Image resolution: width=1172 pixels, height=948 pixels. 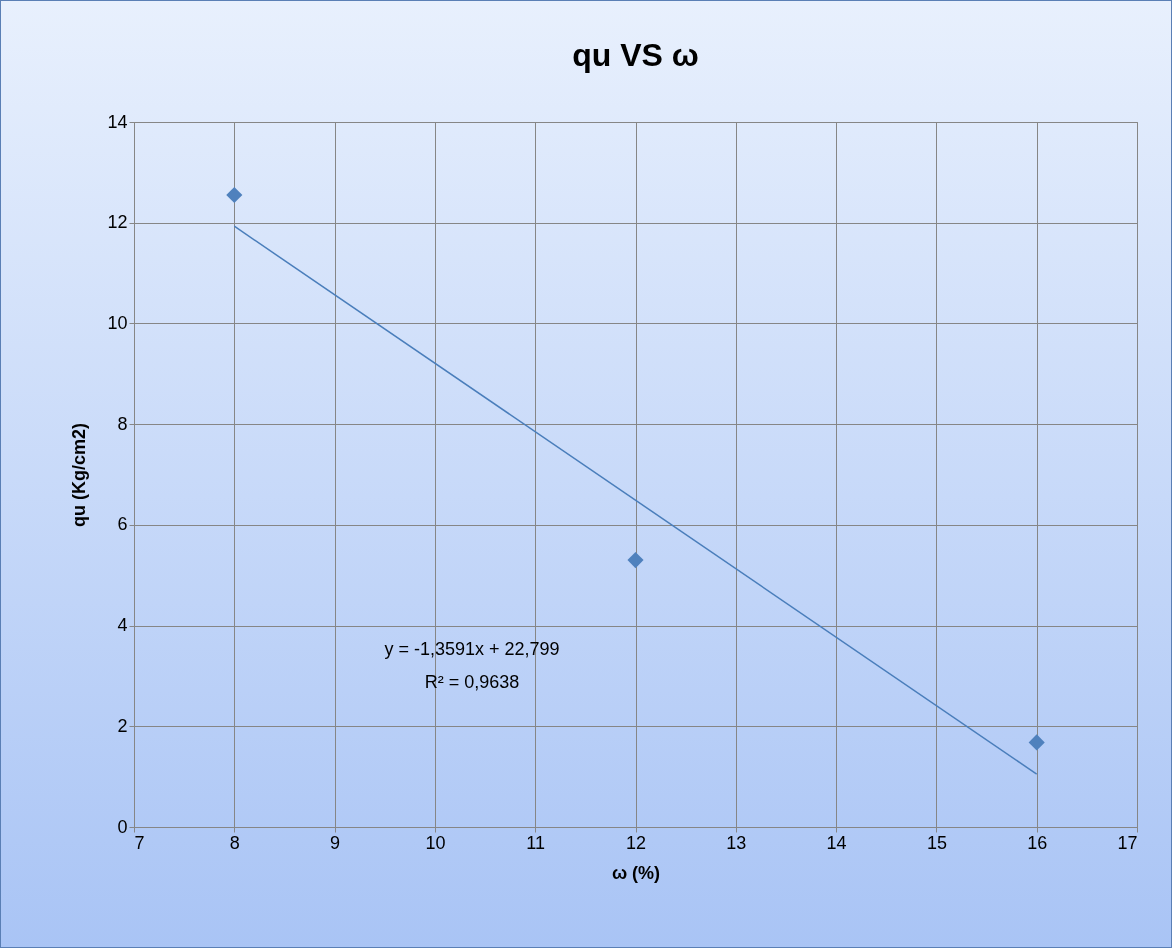 I want to click on annotation: y = -1,3591x + 22,799, so click(x=472, y=649).